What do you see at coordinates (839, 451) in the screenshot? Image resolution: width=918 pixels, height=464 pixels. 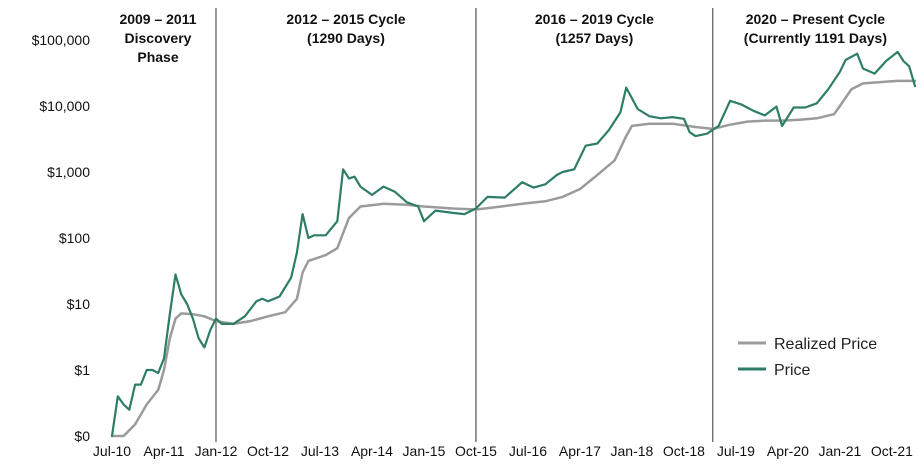 I see `x-tick-label: Jan-21` at bounding box center [839, 451].